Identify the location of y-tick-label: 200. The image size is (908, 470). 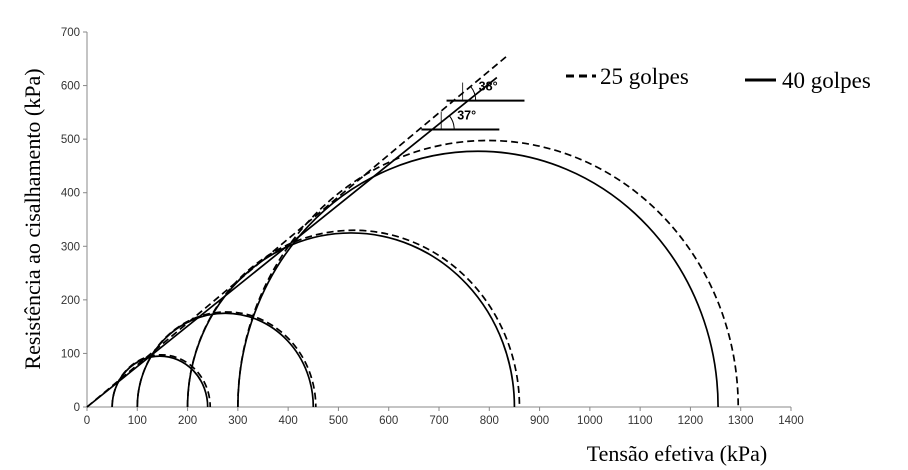
(70, 301).